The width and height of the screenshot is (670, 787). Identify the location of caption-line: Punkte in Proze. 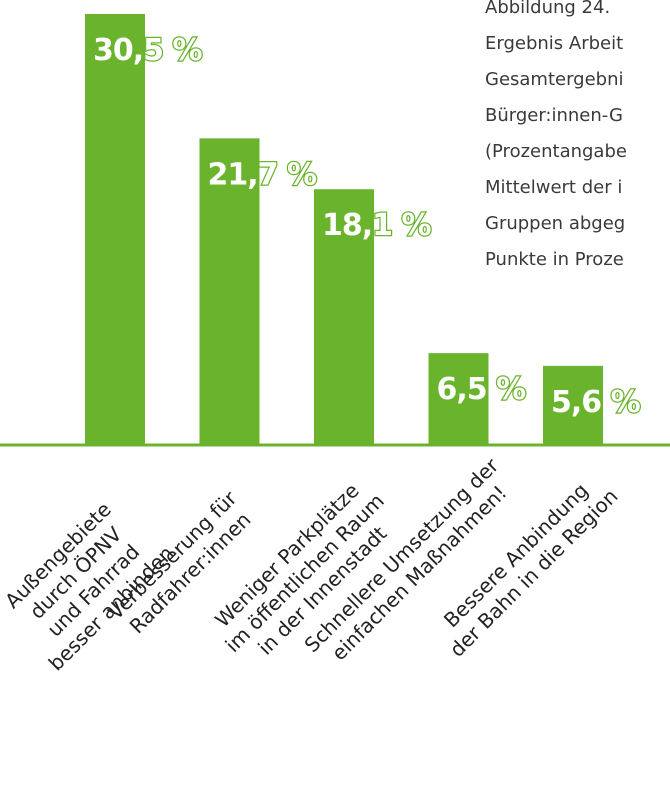
(554, 259).